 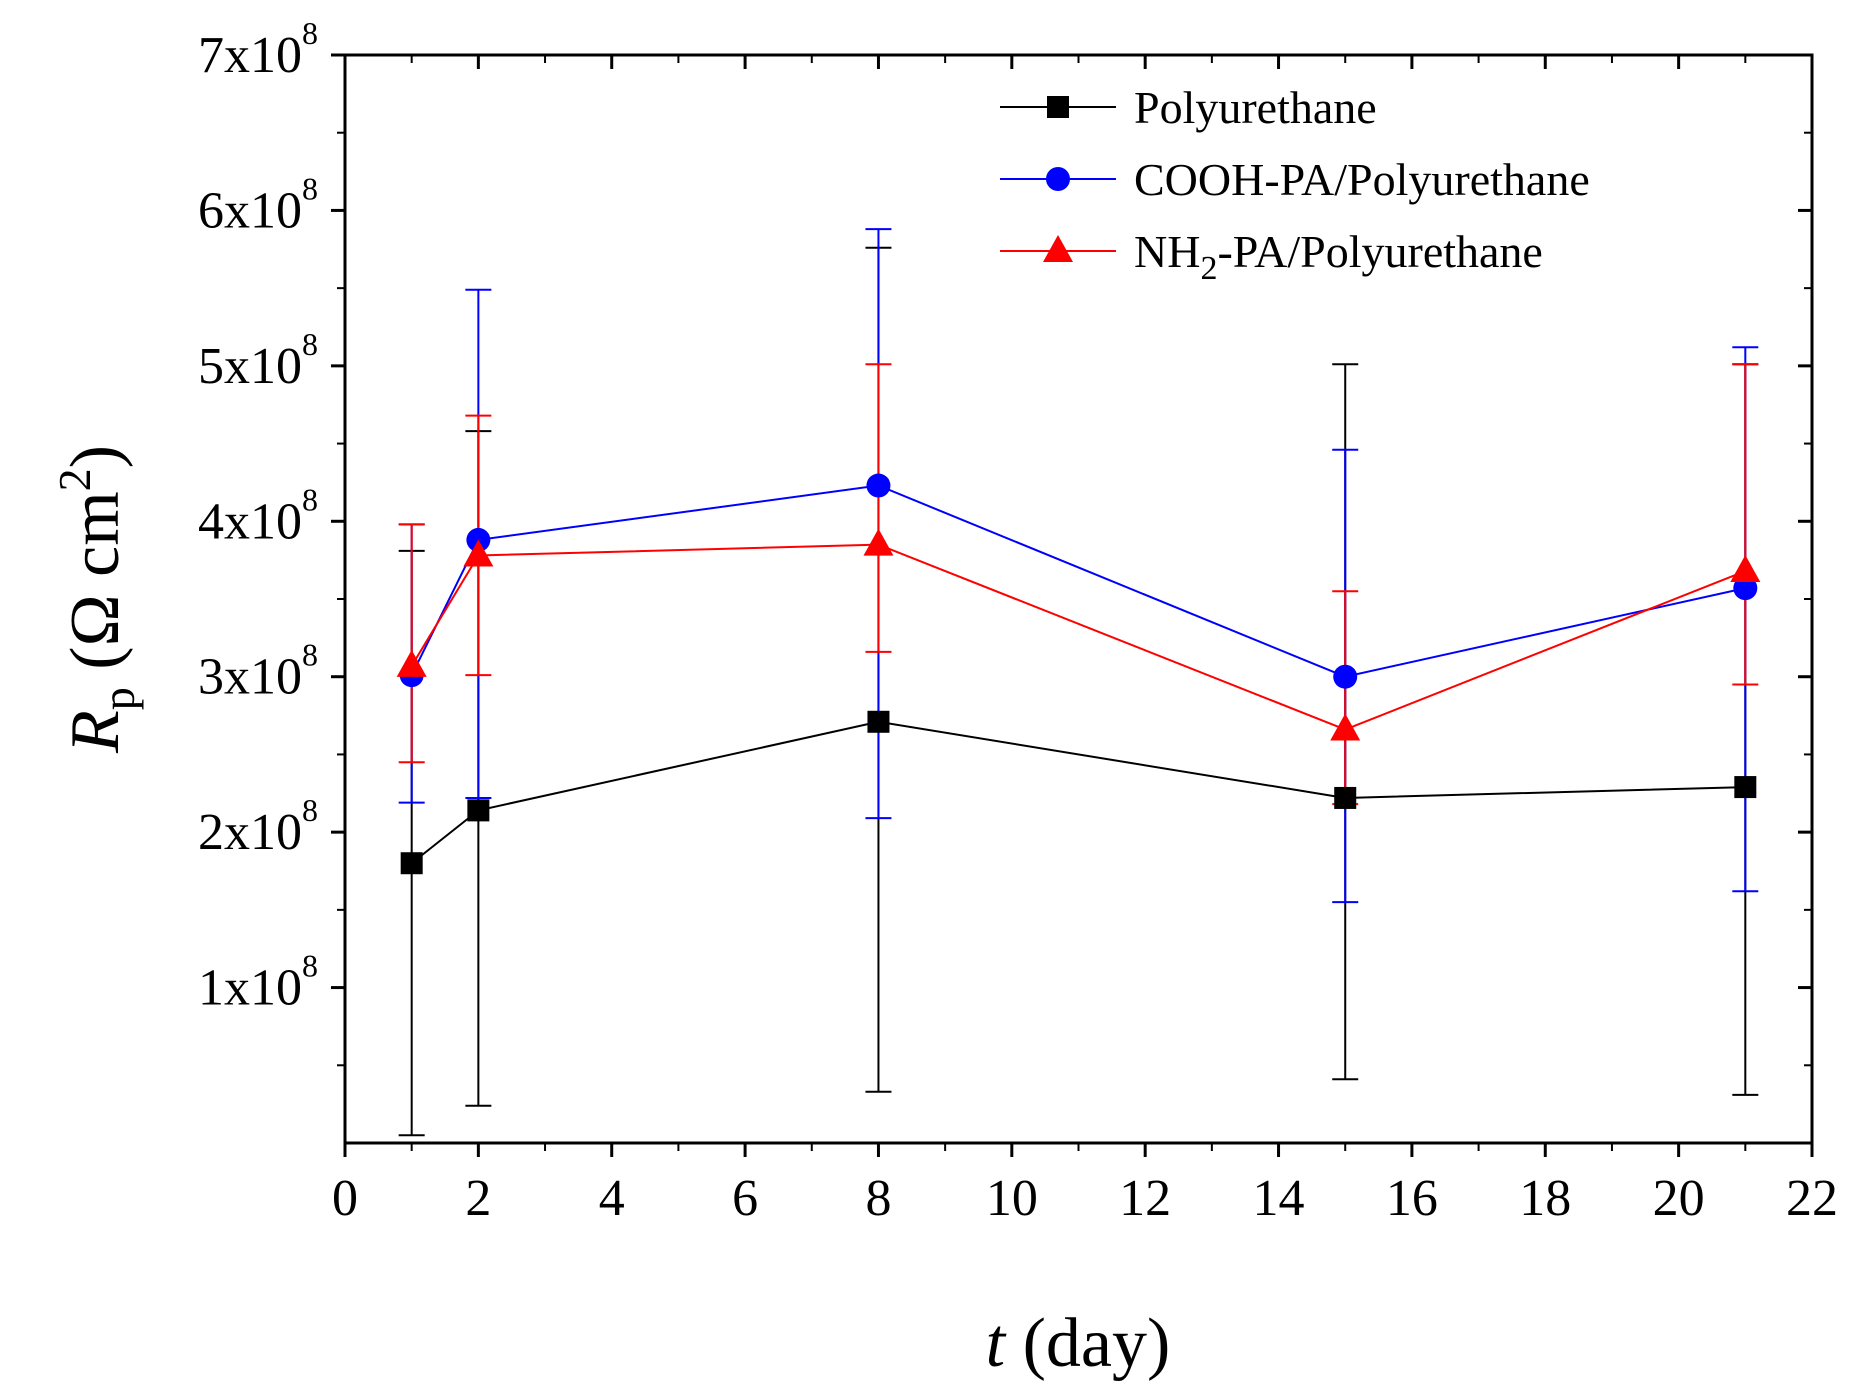 I want to click on y-tick-label: 7x10⁸, so click(x=258, y=49).